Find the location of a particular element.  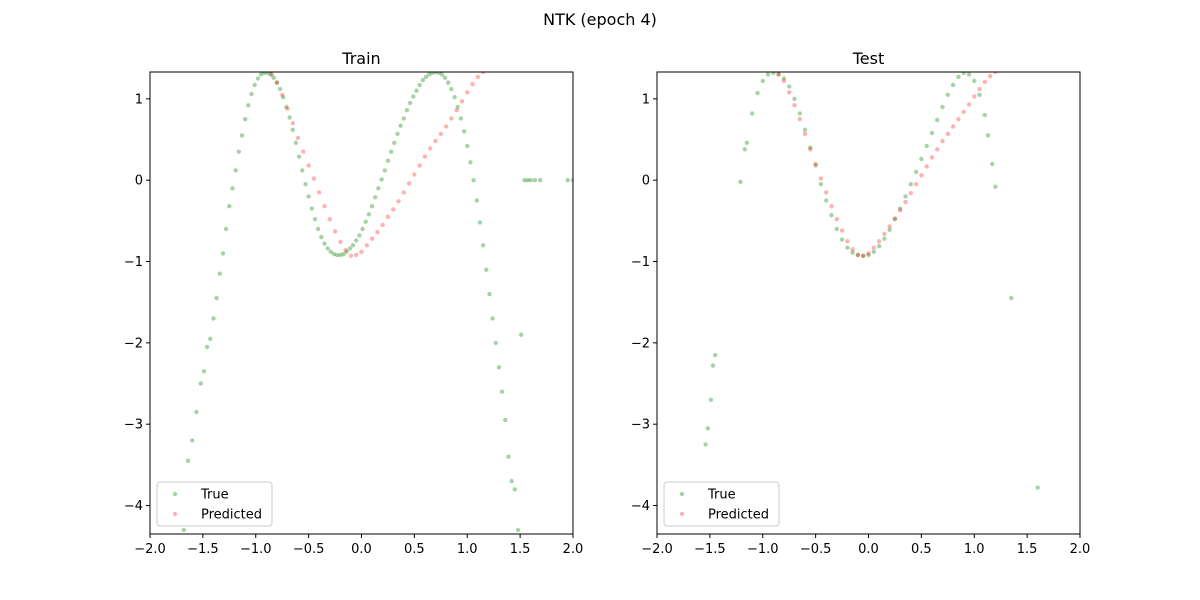

legend: True Predicted is located at coordinates (214, 504).